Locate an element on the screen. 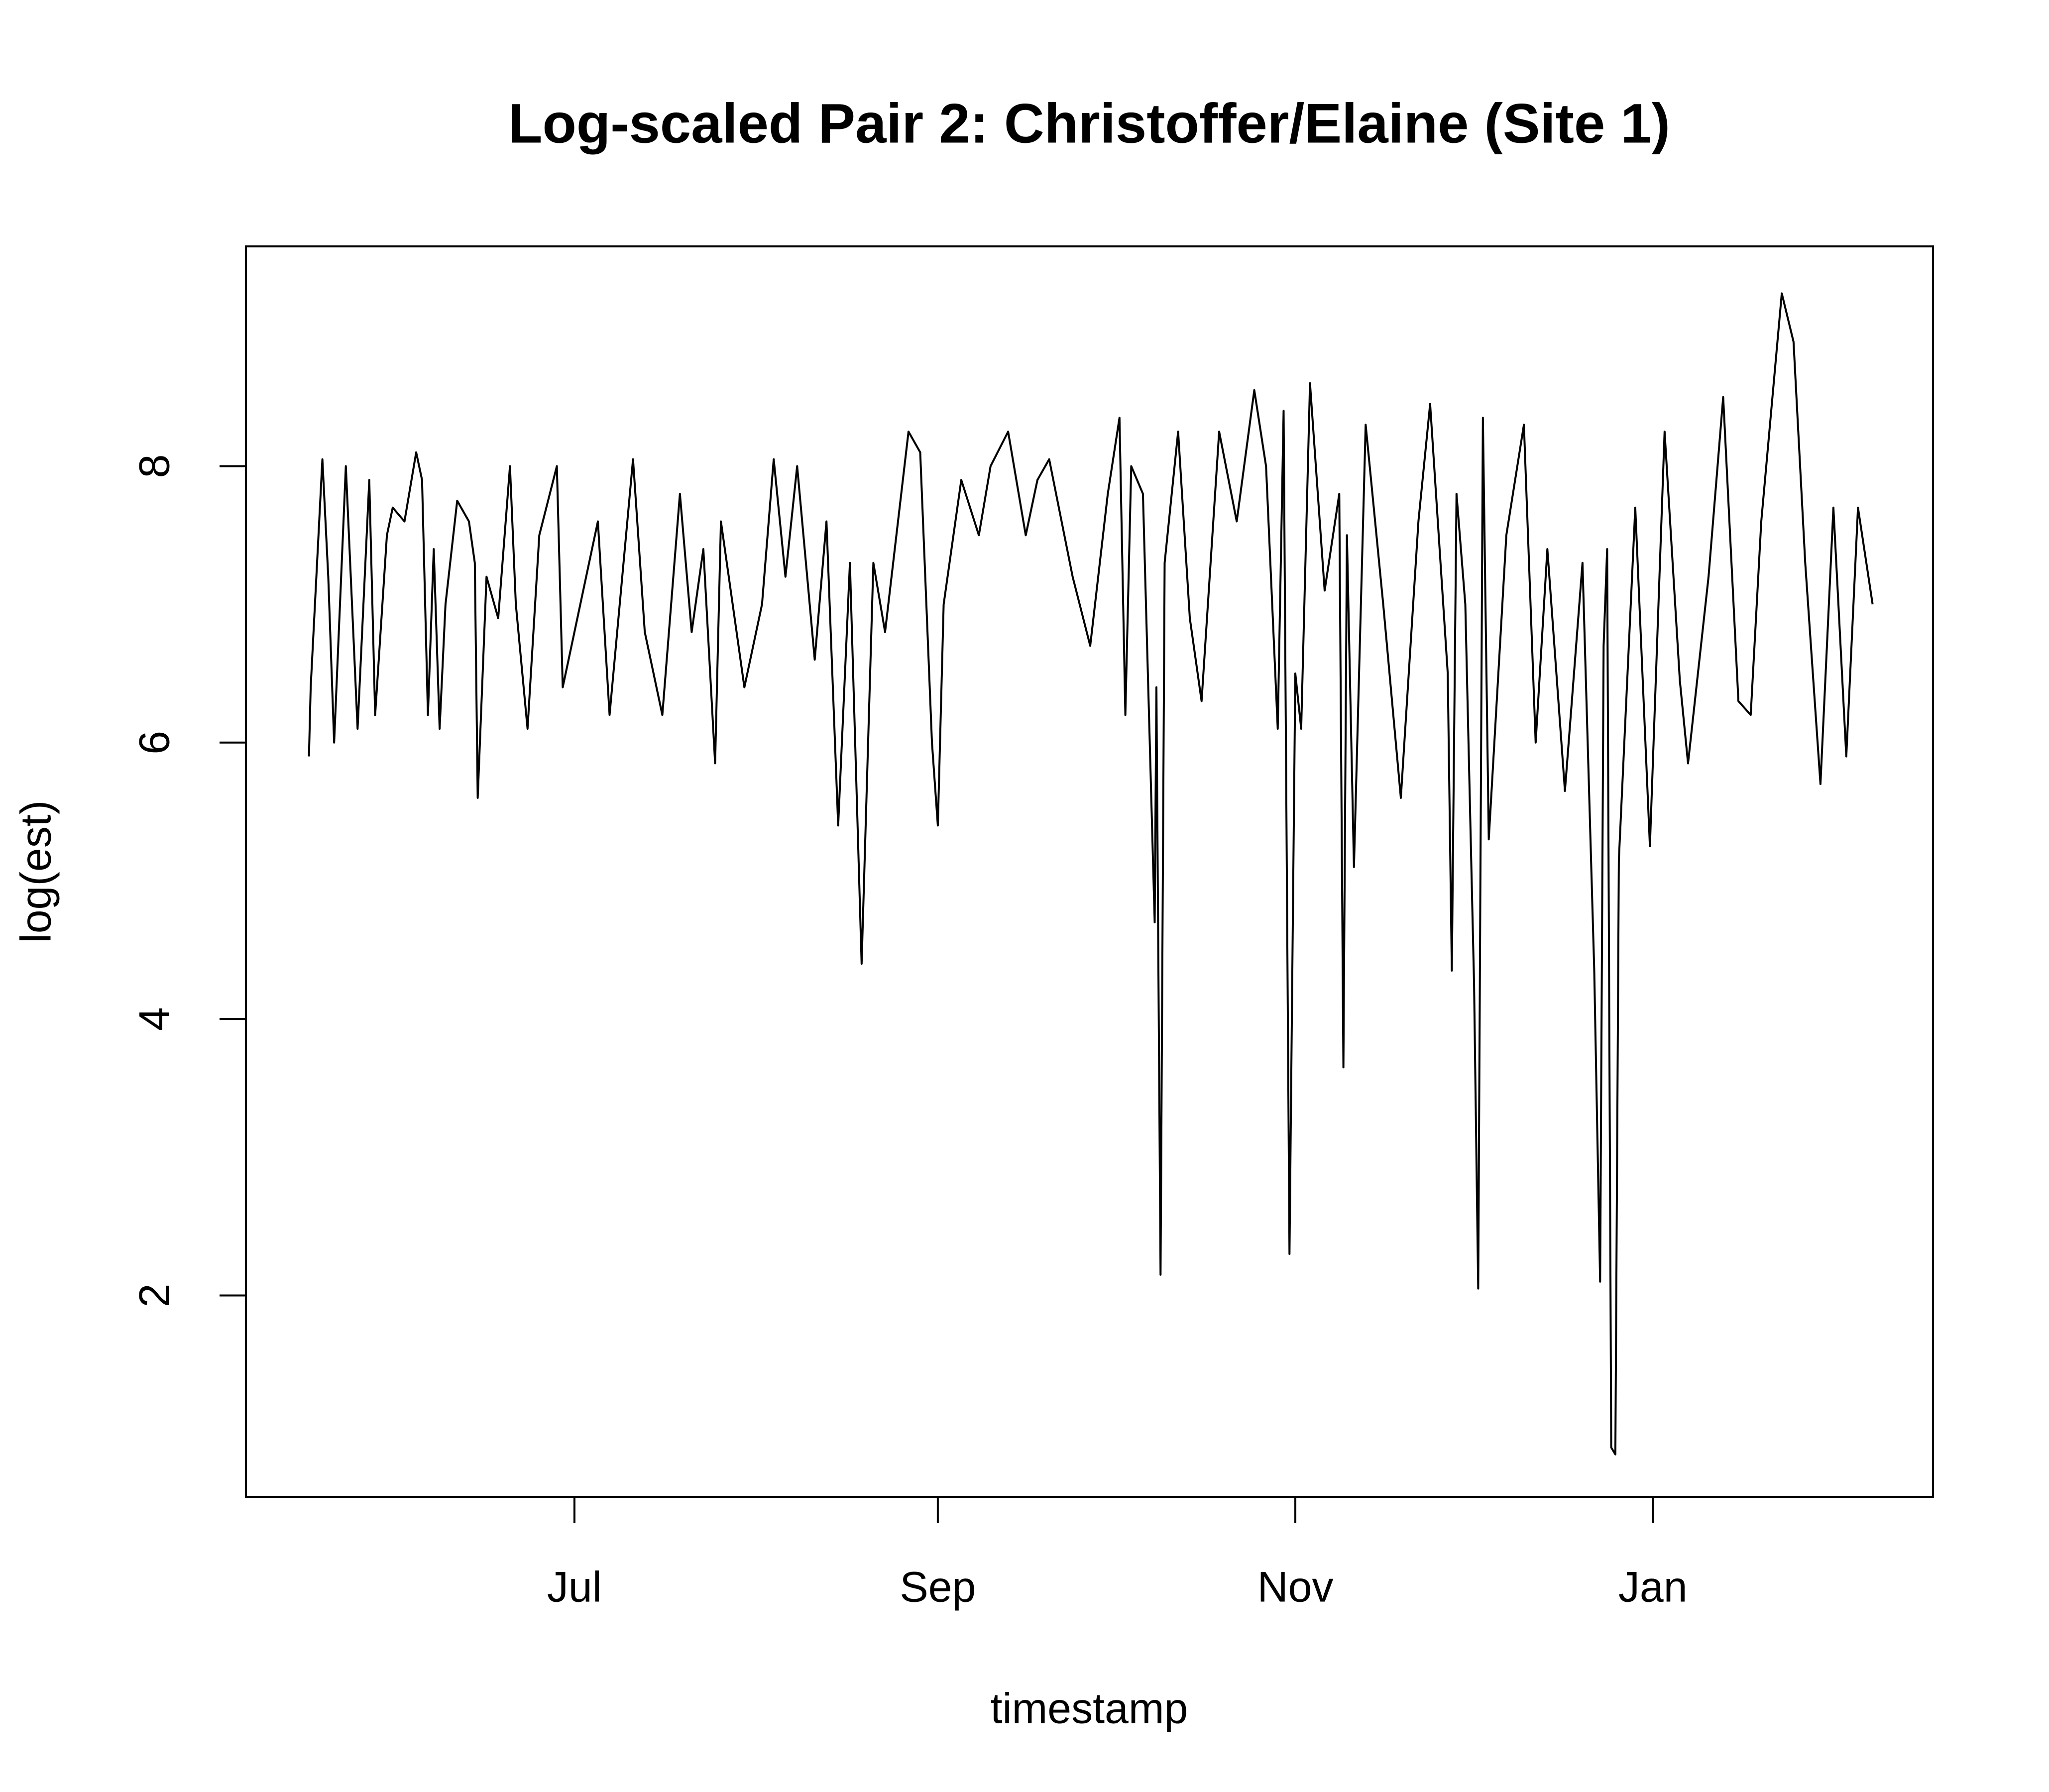  x-tick-label: Nov is located at coordinates (1295, 1587).